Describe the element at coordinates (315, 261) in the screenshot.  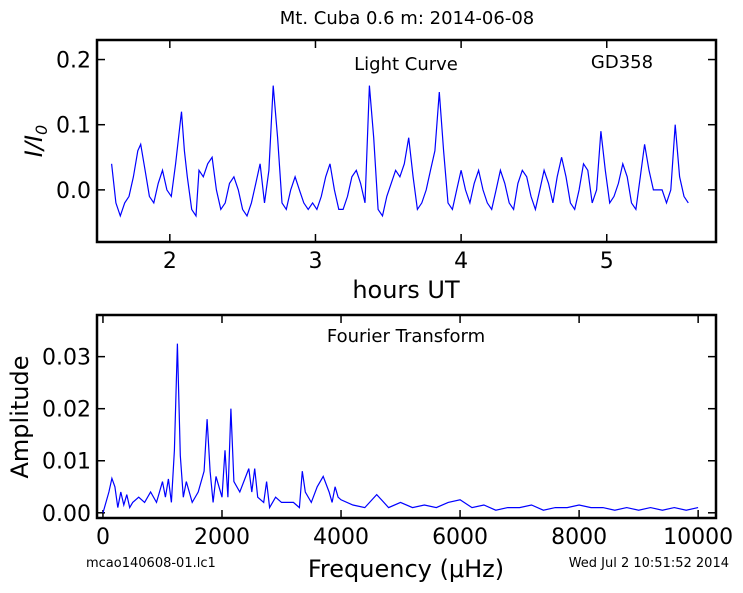
I see `light-curve-xtick-label: 3` at that location.